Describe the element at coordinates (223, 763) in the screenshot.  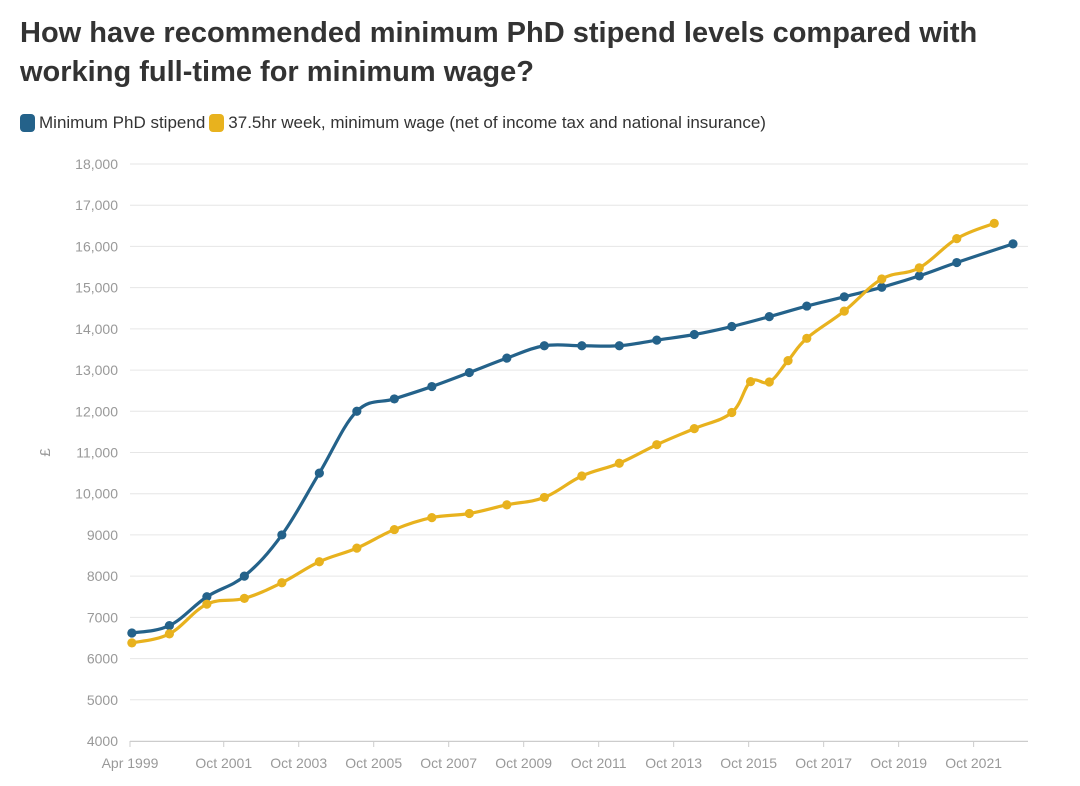
I see `x-tick-label: Oct 2001` at that location.